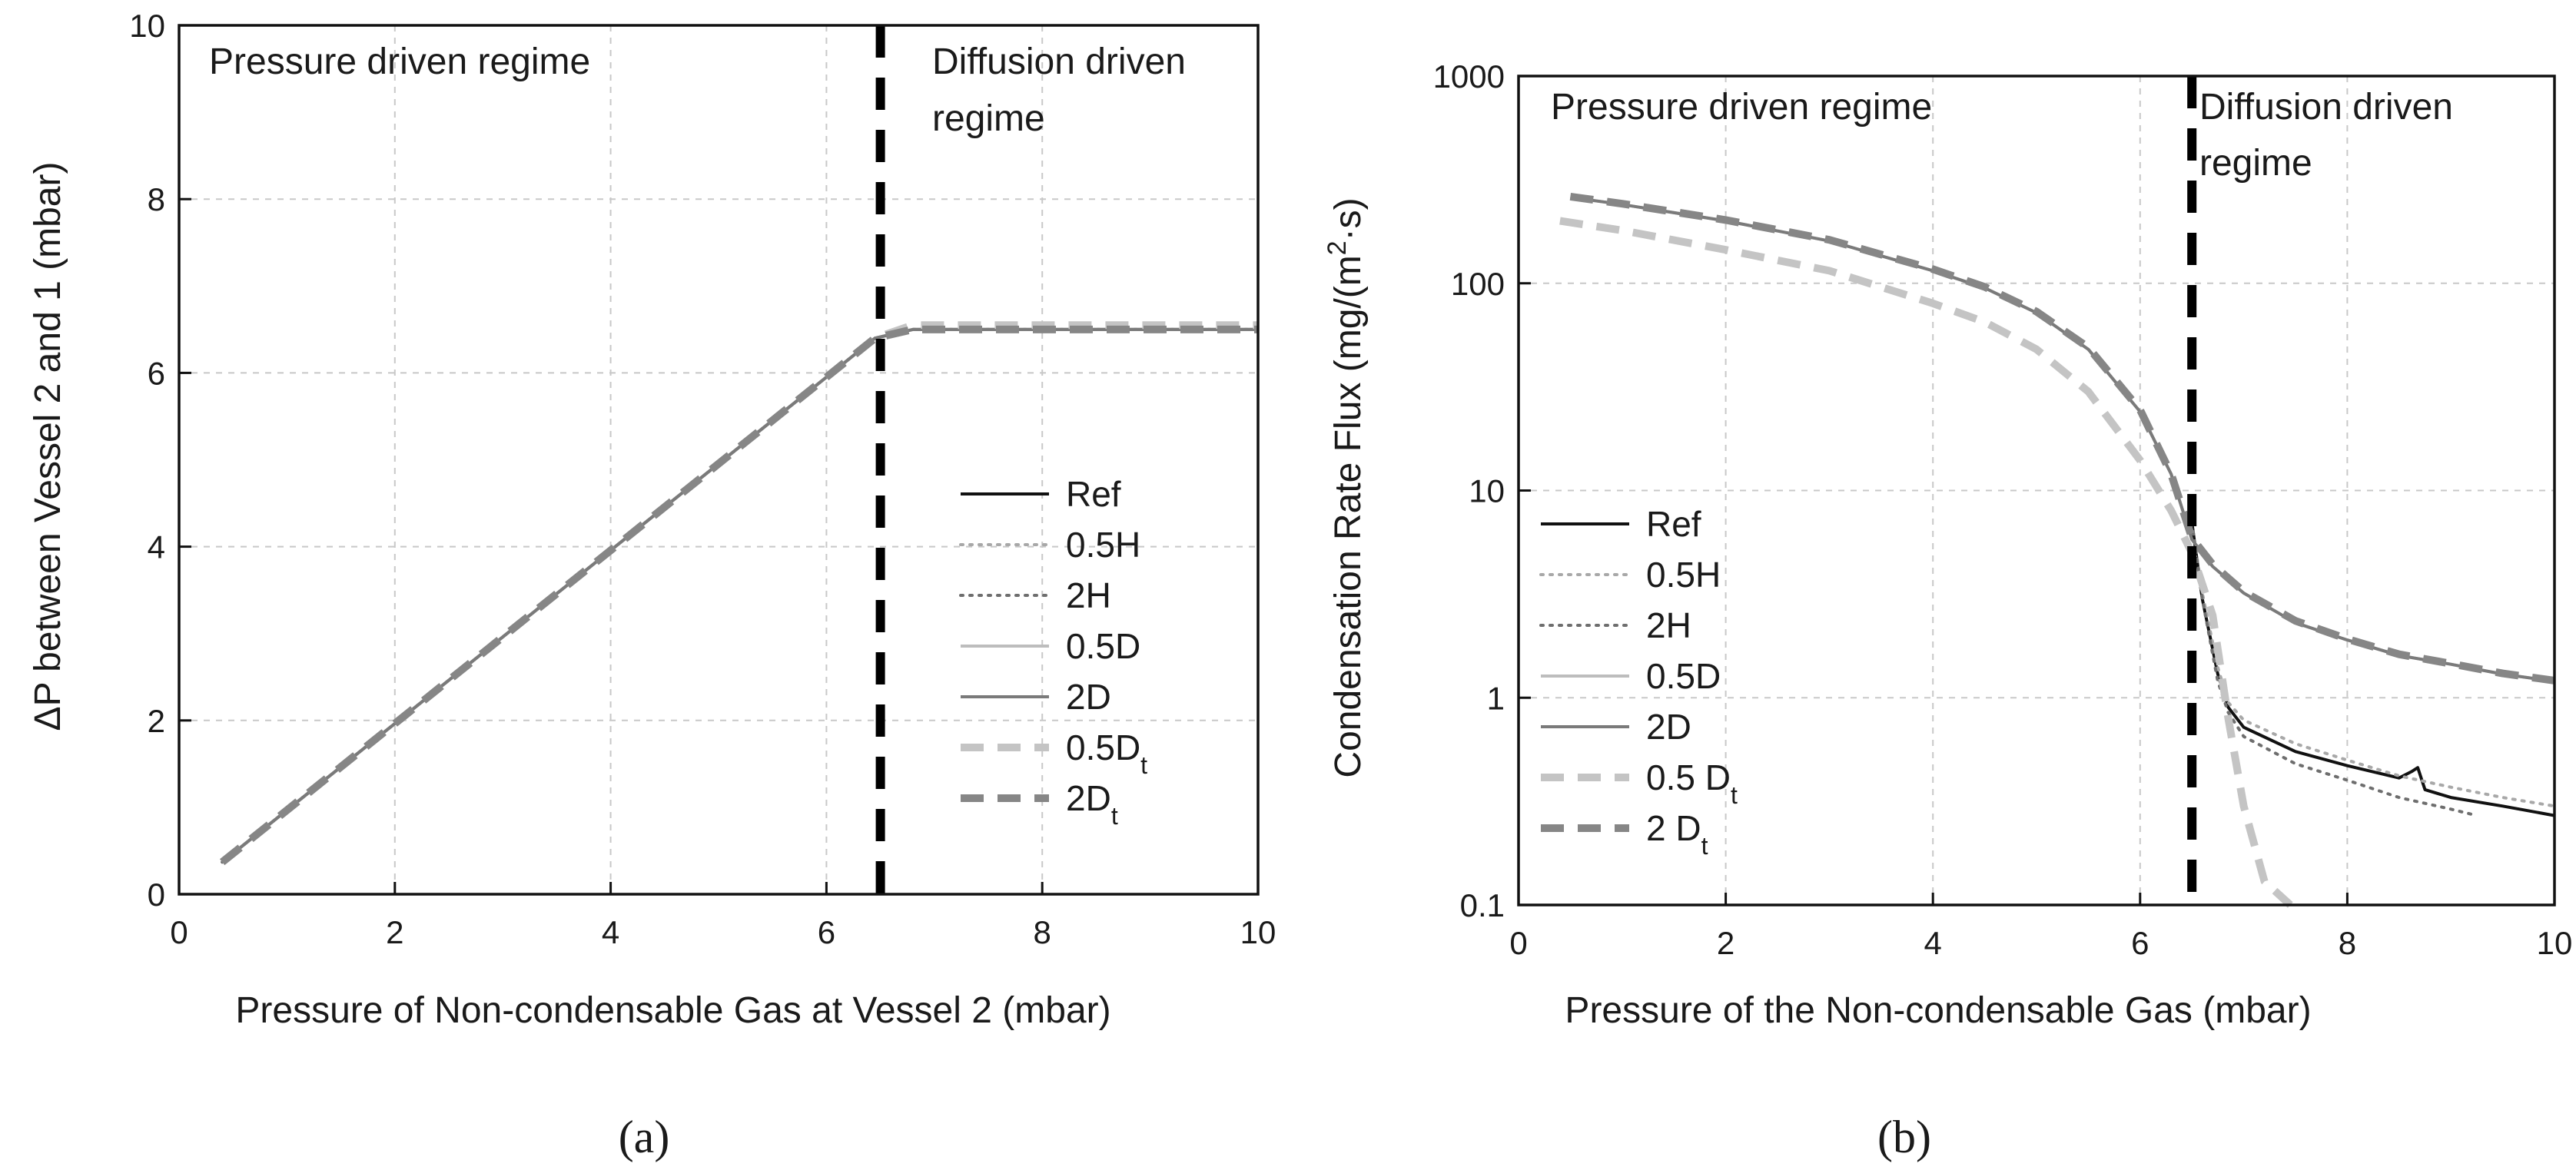 The width and height of the screenshot is (2576, 1170). Describe the element at coordinates (1518, 943) in the screenshot. I see `chart-b-x-tick-label-0: 0` at that location.